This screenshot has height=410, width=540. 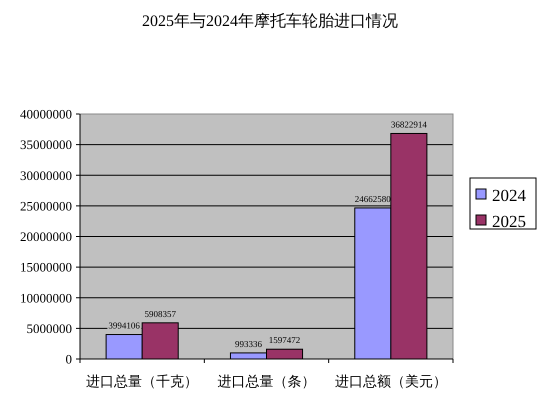 What do you see at coordinates (270, 21) in the screenshot?
I see `chart-title: 2025年与2024年摩托车轮胎进口情况` at bounding box center [270, 21].